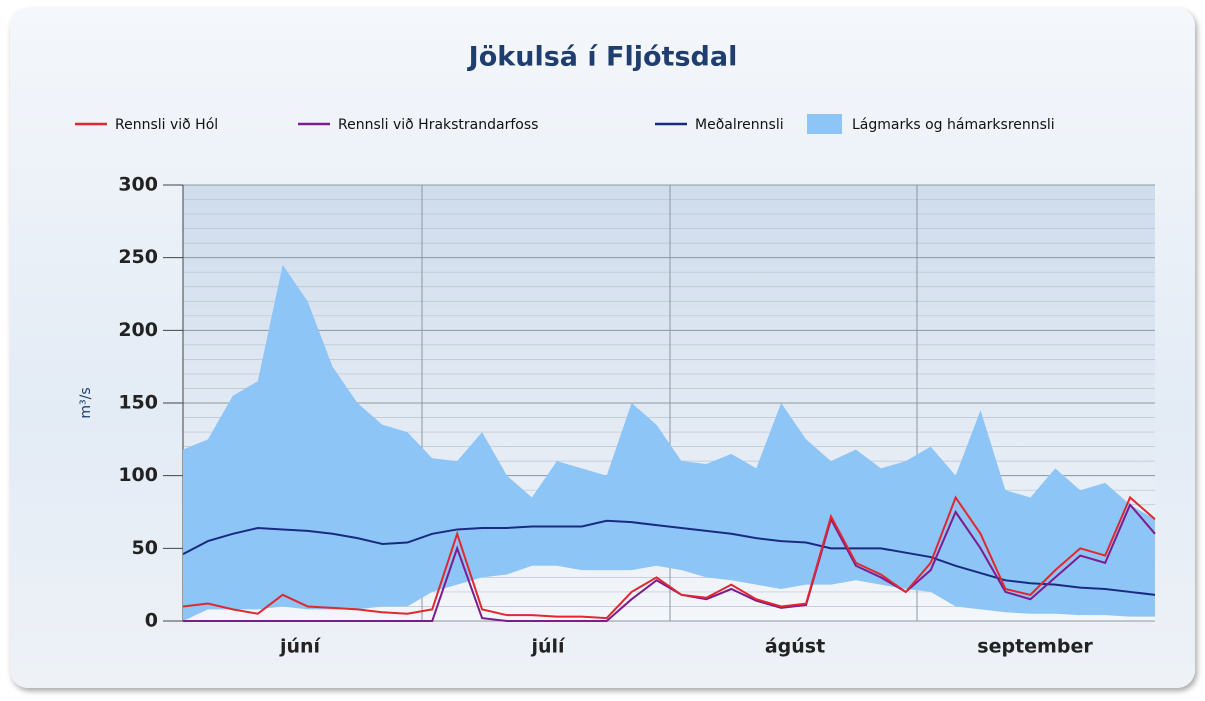 The image size is (1205, 701). I want to click on x-tick-label: september, so click(1035, 647).